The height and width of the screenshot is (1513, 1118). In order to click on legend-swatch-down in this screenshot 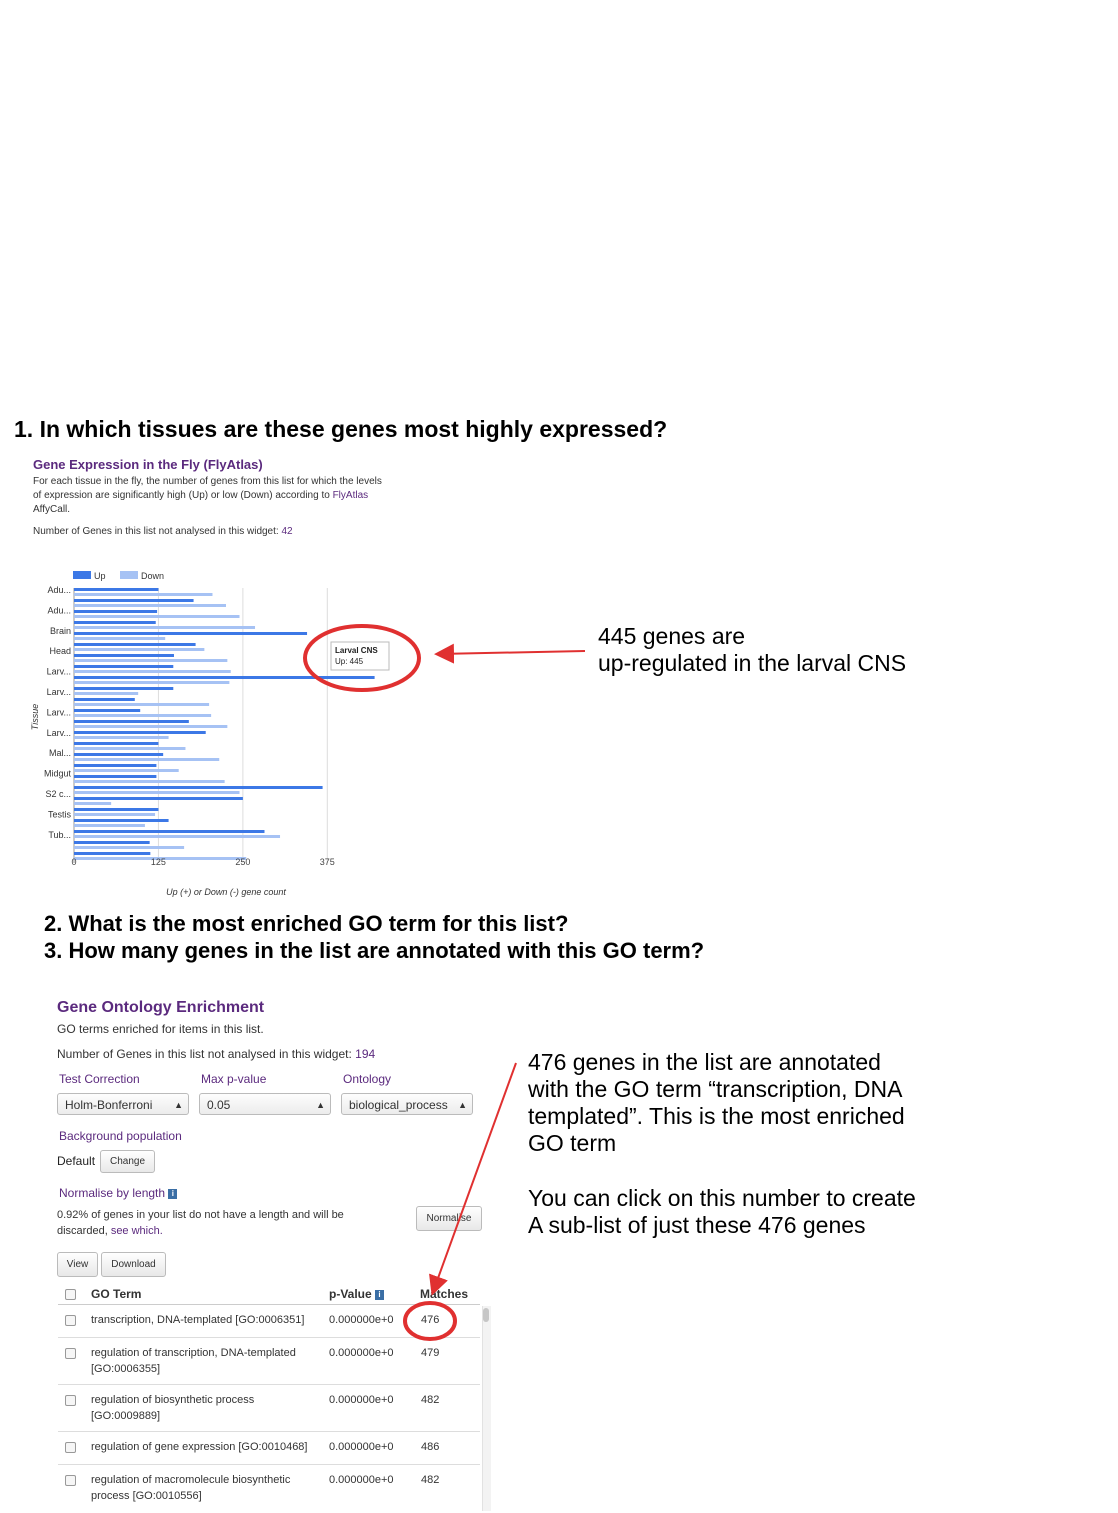, I will do `click(129, 575)`.